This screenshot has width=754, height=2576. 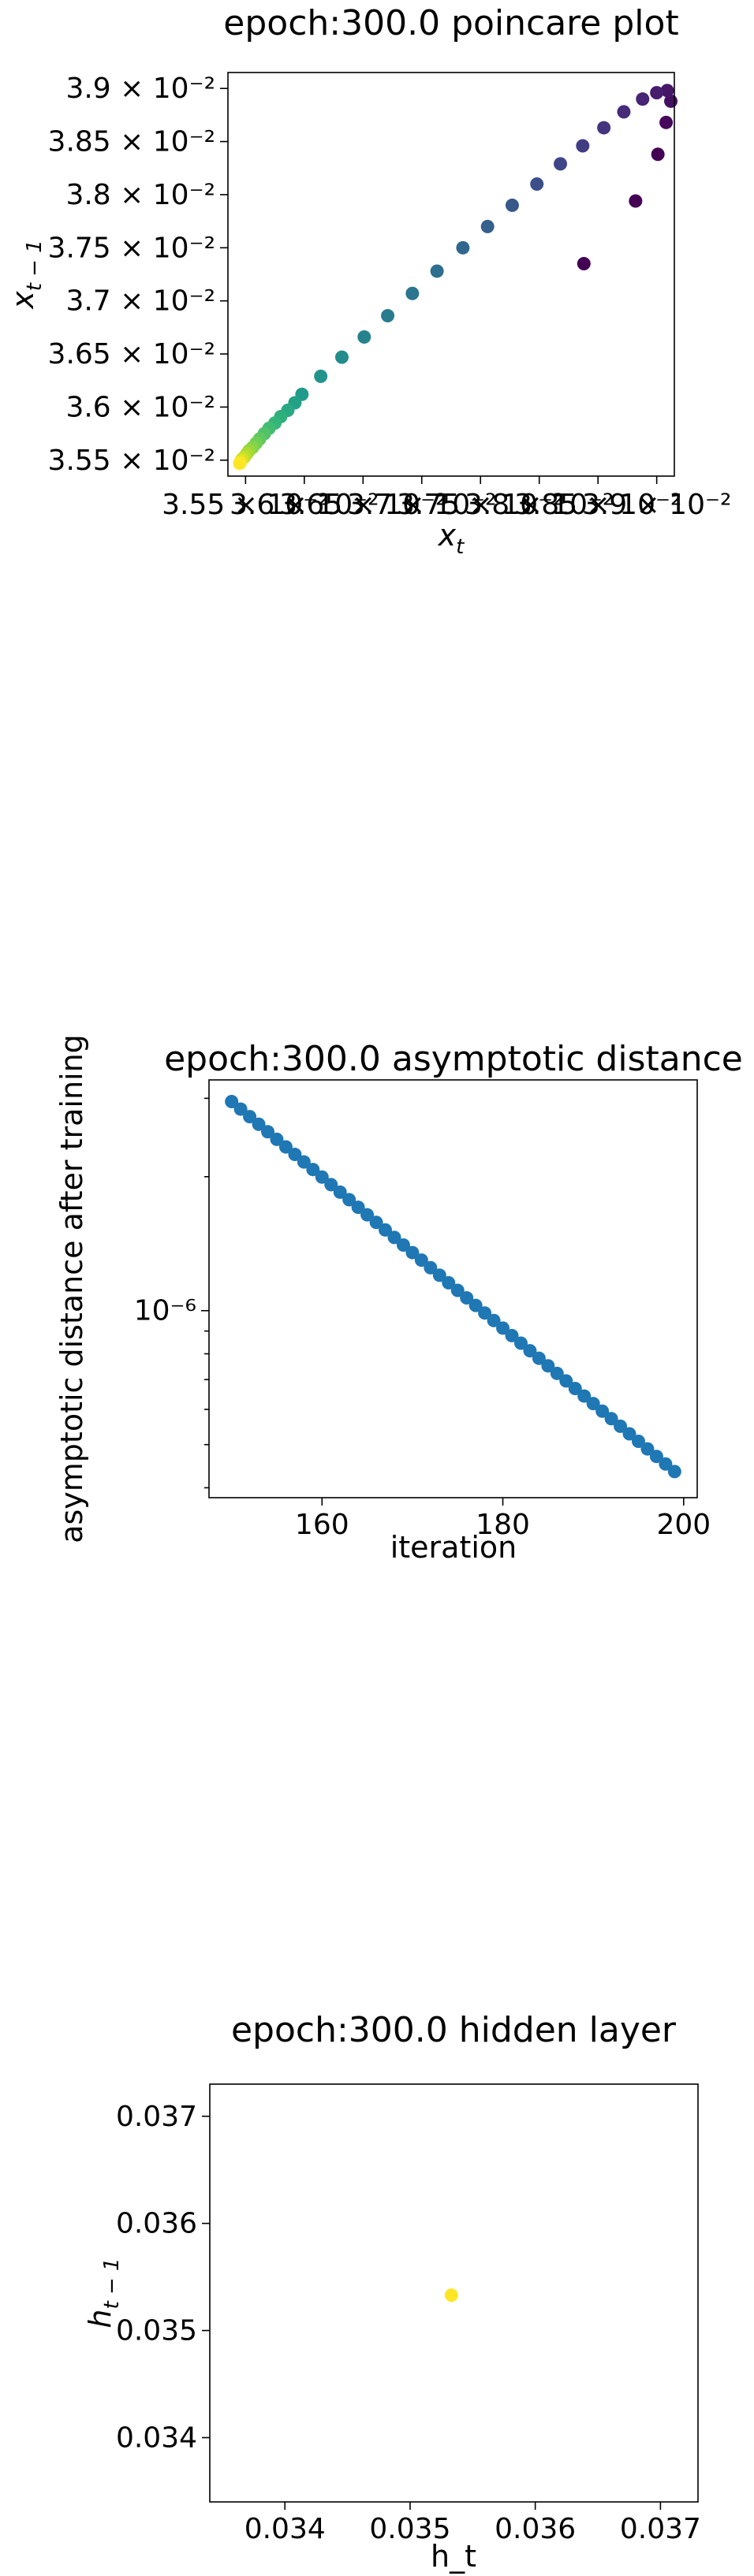 What do you see at coordinates (410, 2529) in the screenshot?
I see `x-tick-label: 0.035` at bounding box center [410, 2529].